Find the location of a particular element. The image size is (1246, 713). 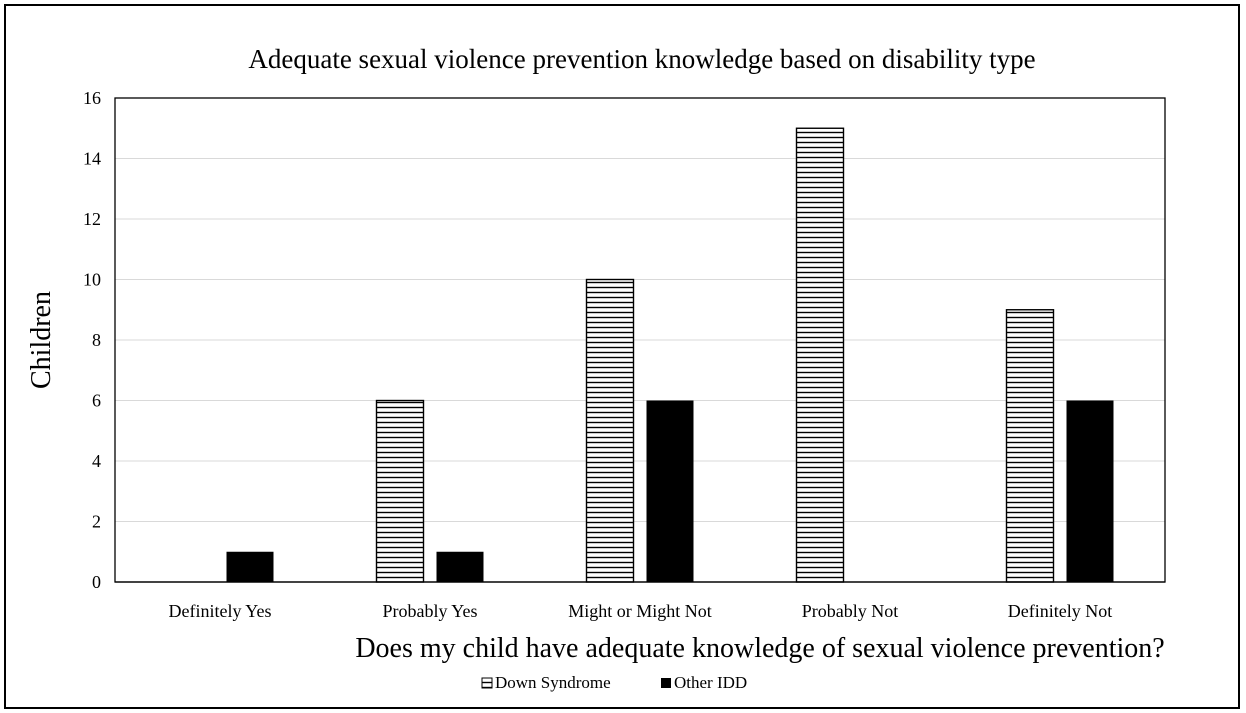

y-axis-label: Children is located at coordinates (41, 340).